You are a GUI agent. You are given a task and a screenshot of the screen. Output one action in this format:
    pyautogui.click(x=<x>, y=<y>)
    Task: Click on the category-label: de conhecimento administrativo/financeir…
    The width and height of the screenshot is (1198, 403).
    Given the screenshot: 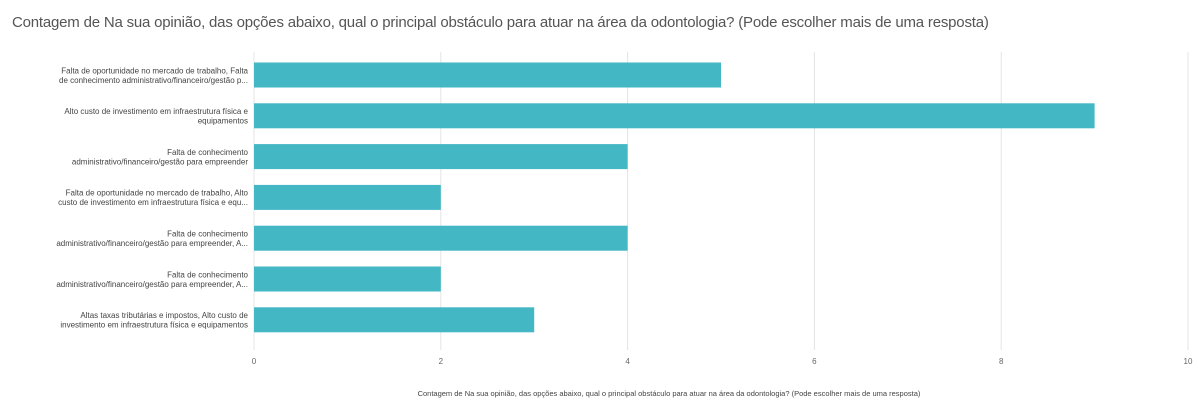 What is the action you would take?
    pyautogui.click(x=153, y=80)
    